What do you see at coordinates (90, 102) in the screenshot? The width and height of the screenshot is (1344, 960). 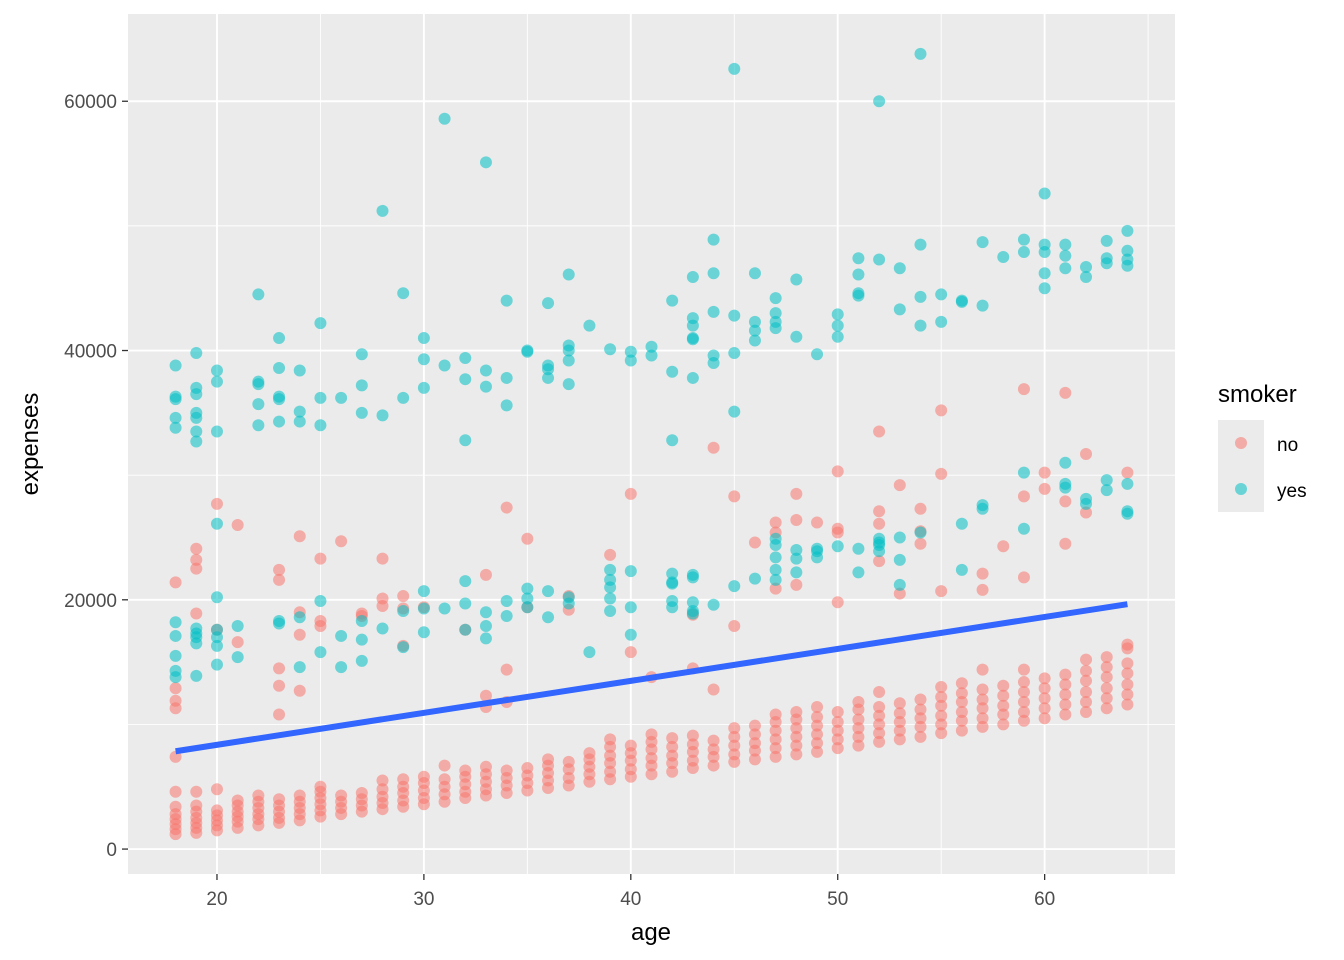 I see `y-tick-label: 60000` at bounding box center [90, 102].